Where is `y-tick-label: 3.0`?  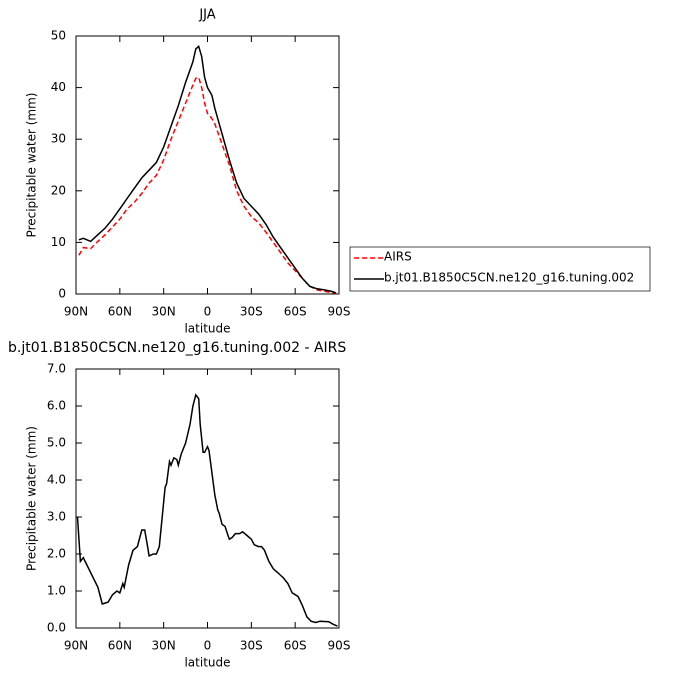 y-tick-label: 3.0 is located at coordinates (56, 517).